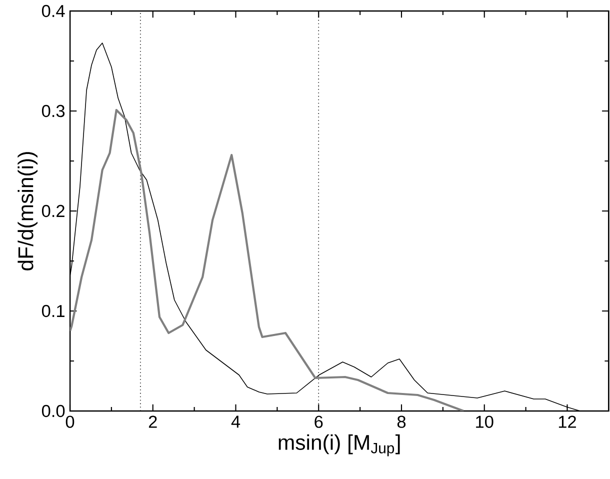 This screenshot has width=610, height=479. I want to click on y-axis-title: dF/d(msin(i)), so click(28, 211).